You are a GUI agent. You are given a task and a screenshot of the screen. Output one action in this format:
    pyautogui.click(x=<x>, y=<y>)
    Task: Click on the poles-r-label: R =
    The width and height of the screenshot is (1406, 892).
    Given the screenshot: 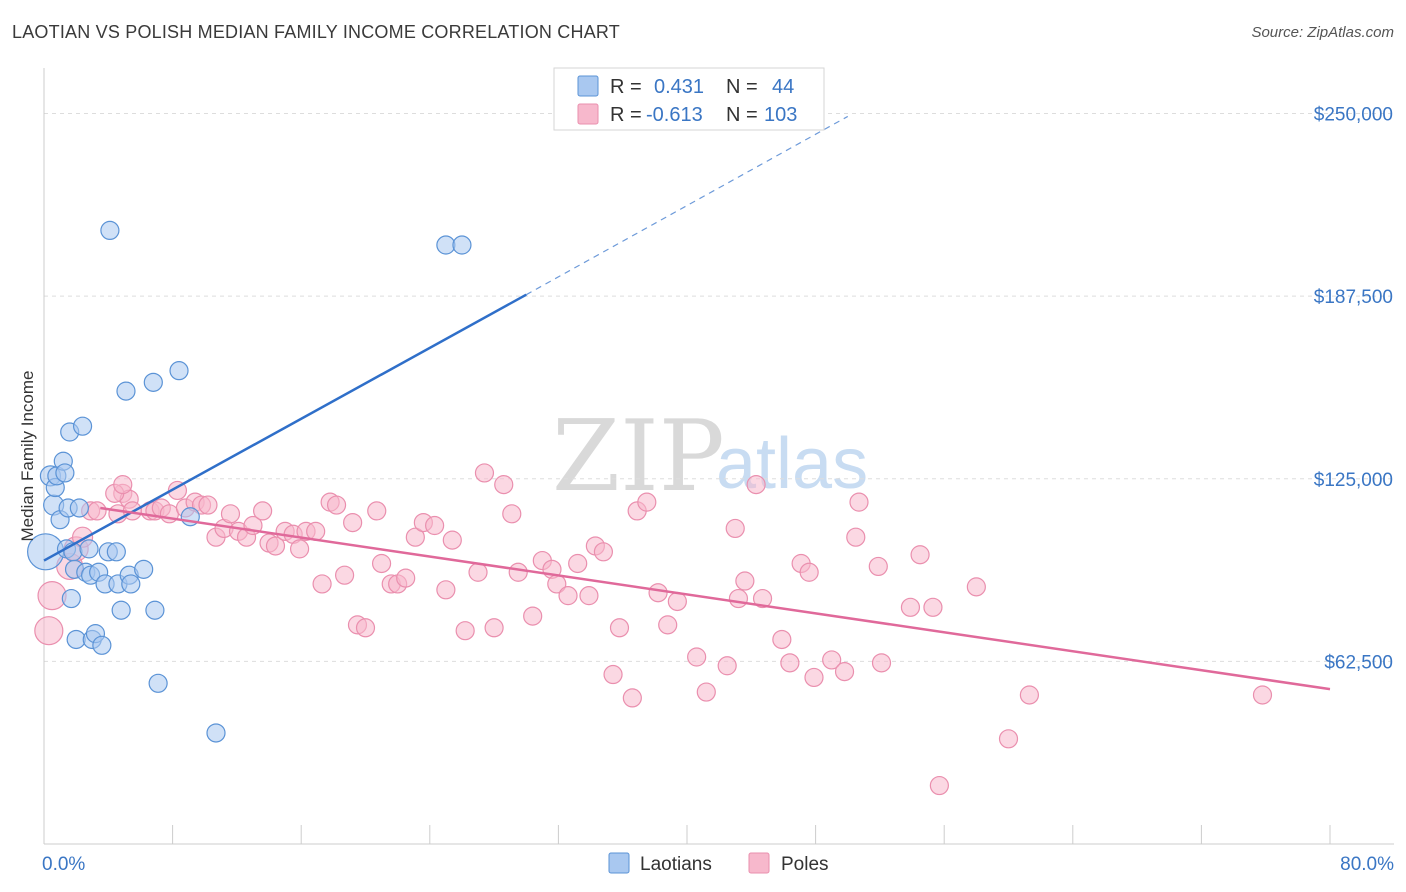 What is the action you would take?
    pyautogui.click(x=626, y=115)
    